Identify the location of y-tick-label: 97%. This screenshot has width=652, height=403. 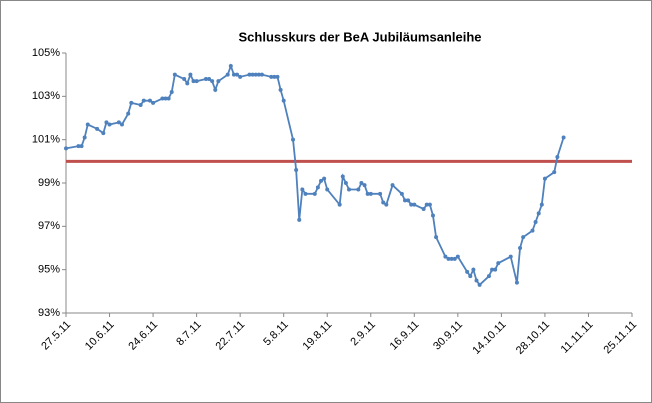
(49, 226).